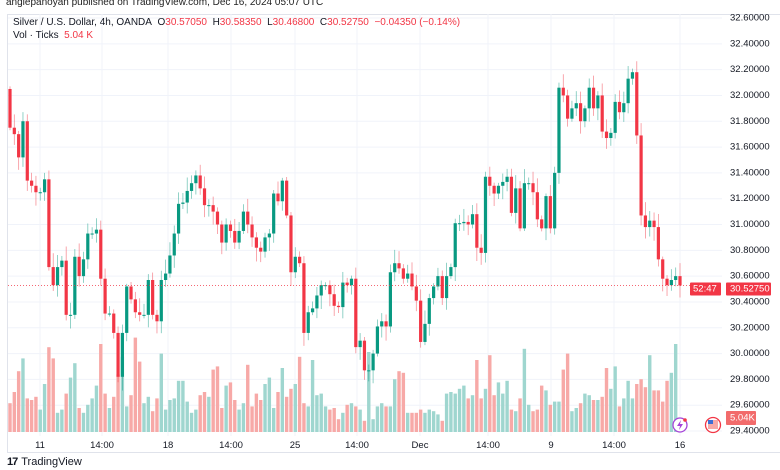 Image resolution: width=780 pixels, height=470 pixels. Describe the element at coordinates (680, 445) in the screenshot. I see `x-tick-label: 16` at that location.